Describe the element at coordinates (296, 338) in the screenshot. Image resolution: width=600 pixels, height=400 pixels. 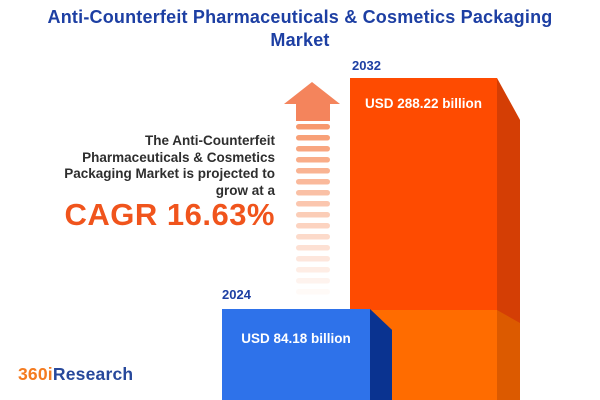
I see `bar-2024-value-label: USD 84.18 billion` at that location.